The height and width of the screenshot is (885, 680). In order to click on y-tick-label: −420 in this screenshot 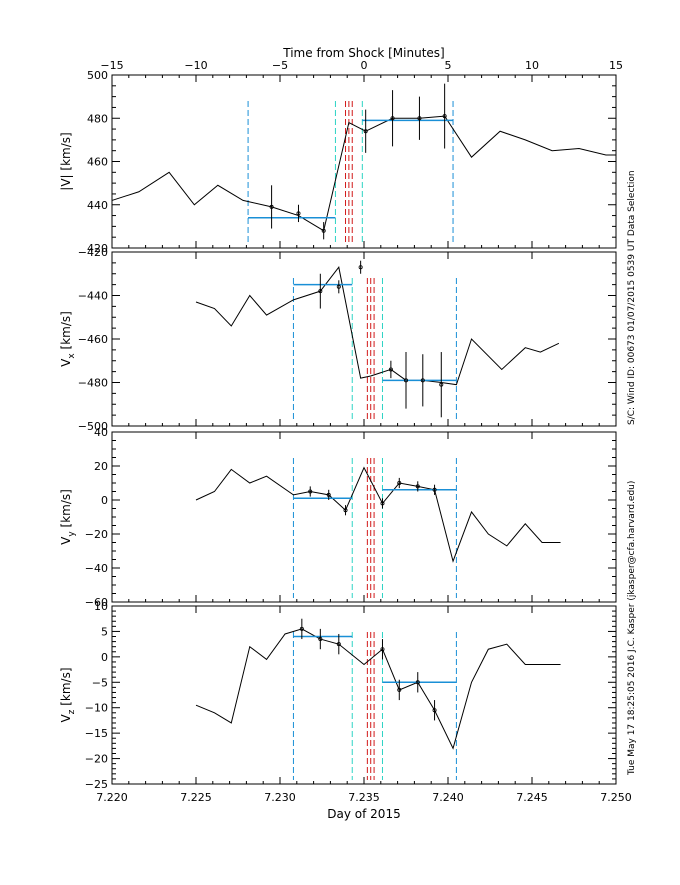, I will do `click(93, 252)`.